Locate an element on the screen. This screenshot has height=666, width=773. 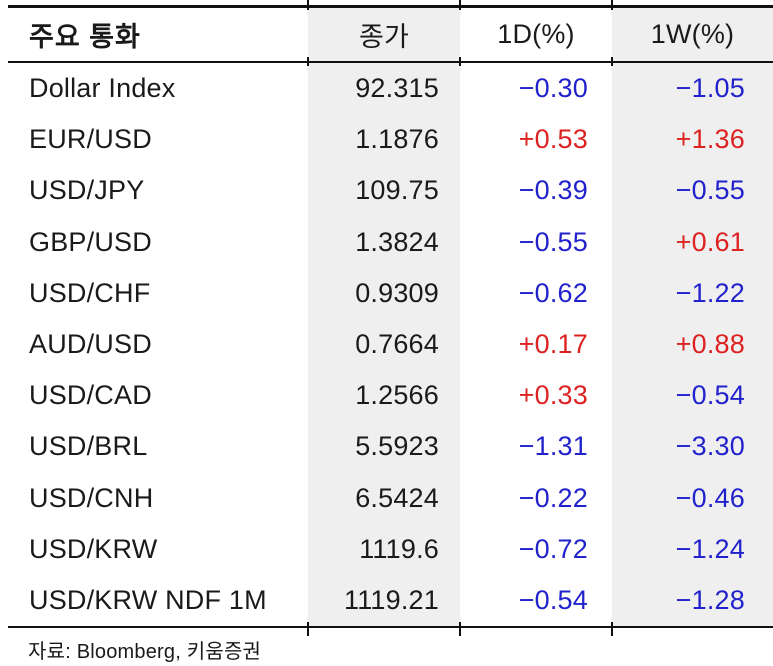
table-row: AUD/USD 0.7664 +0.17 +0.88 is located at coordinates (390, 344).